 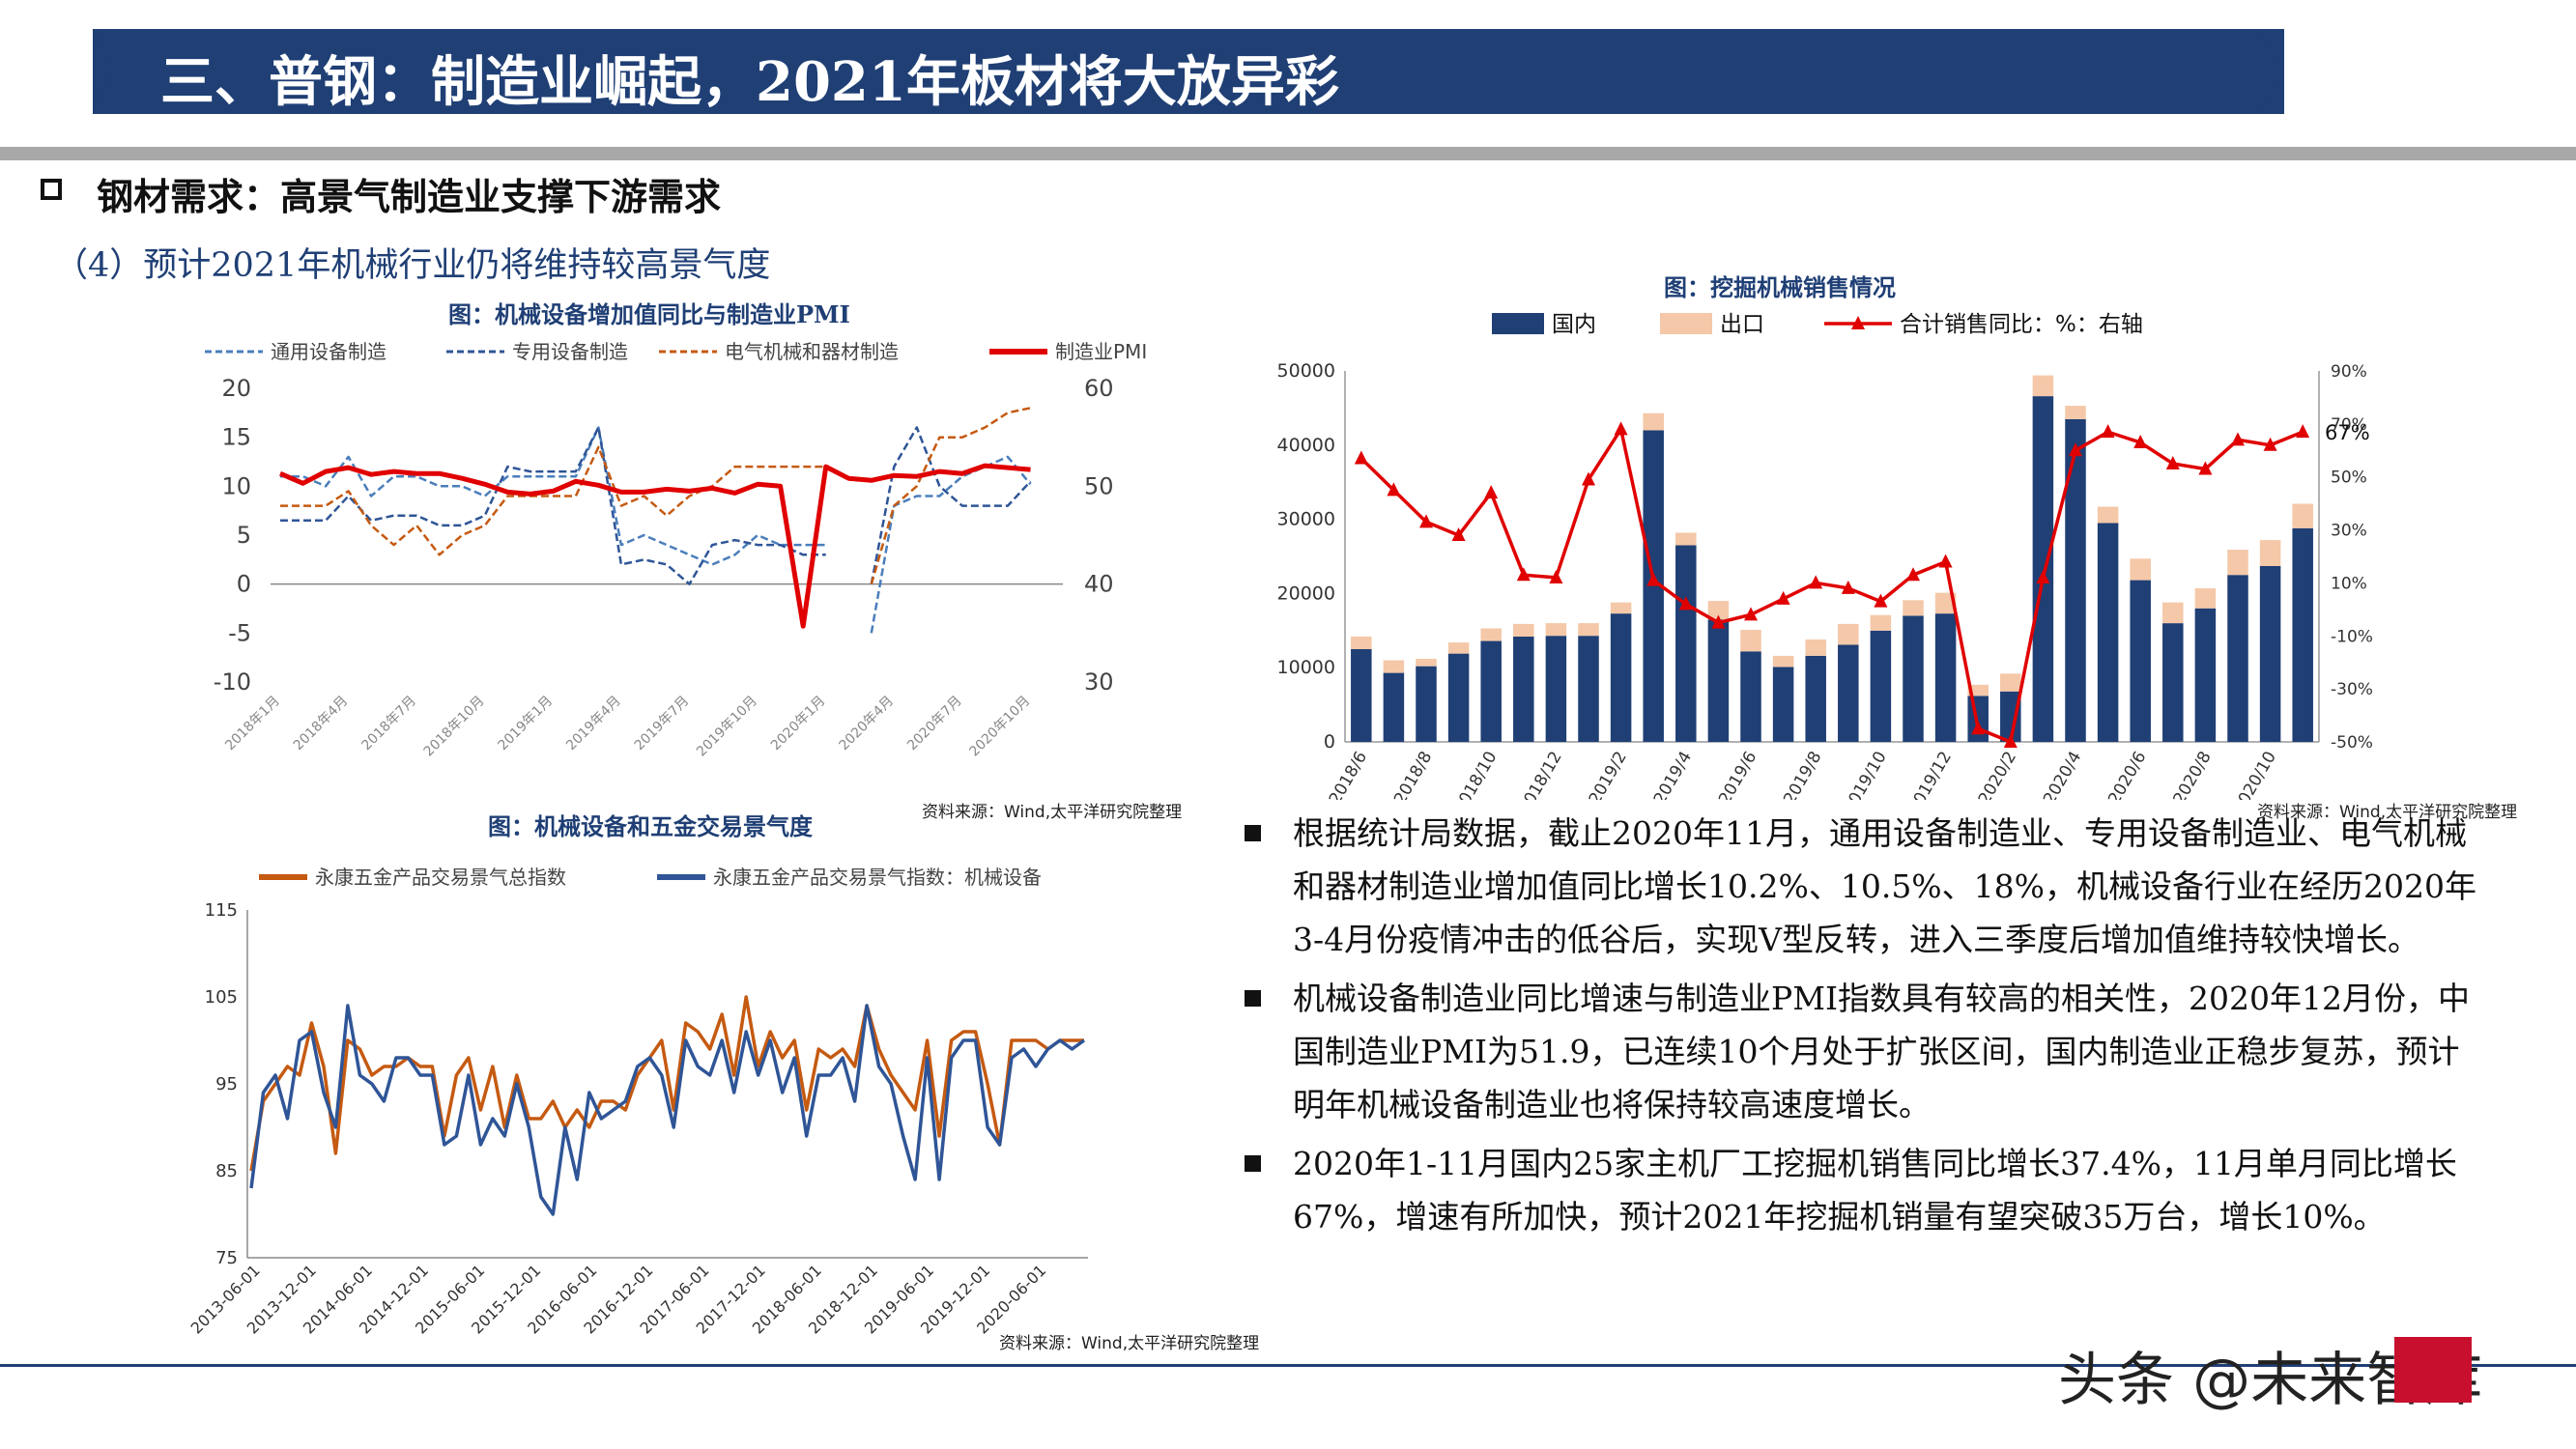 I want to click on section-square-icon, so click(x=52, y=189).